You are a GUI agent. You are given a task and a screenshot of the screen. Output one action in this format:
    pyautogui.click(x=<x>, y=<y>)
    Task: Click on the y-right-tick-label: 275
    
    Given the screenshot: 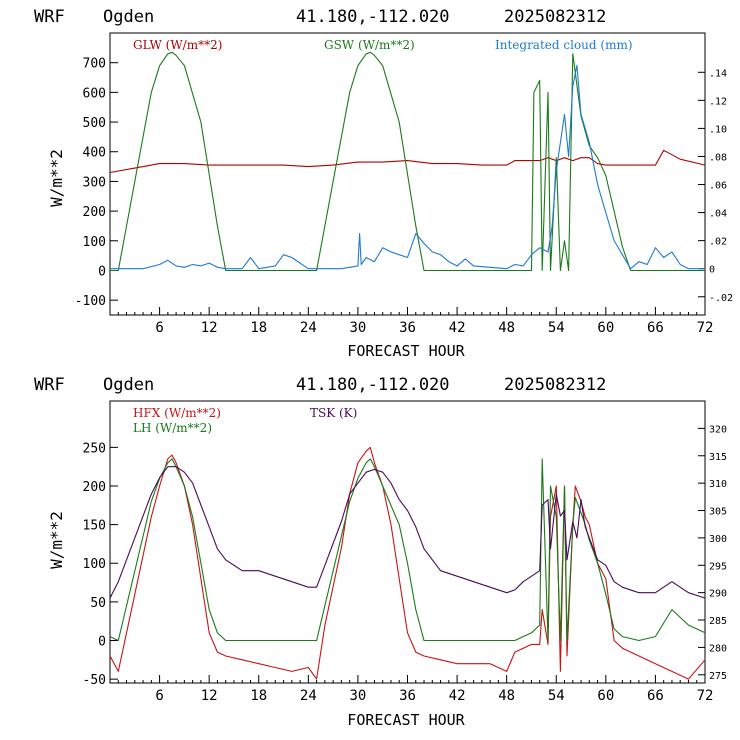 What is the action you would take?
    pyautogui.click(x=718, y=676)
    